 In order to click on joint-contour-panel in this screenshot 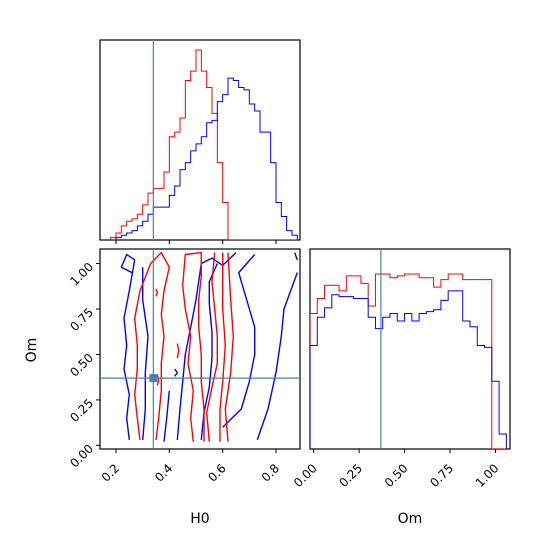, I will do `click(200, 349)`.